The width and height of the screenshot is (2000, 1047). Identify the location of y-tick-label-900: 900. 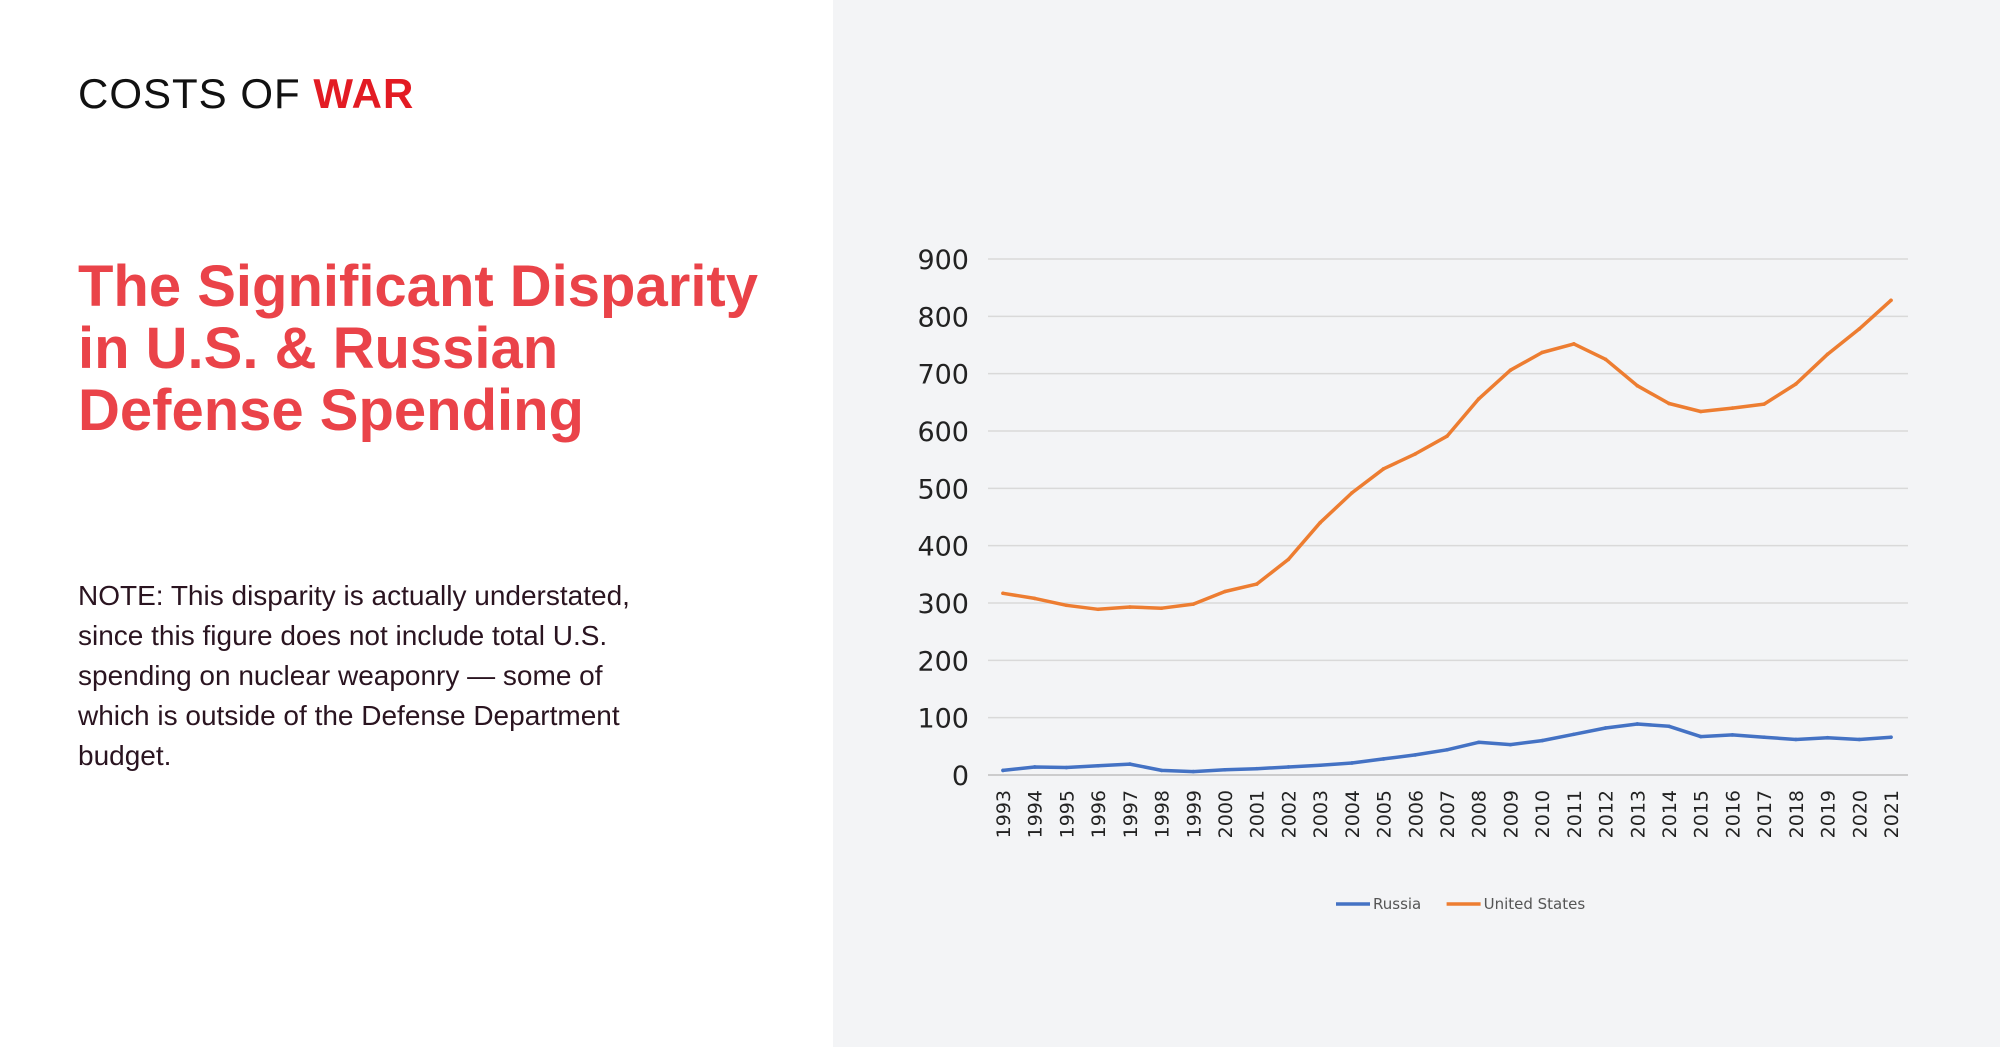
(943, 260).